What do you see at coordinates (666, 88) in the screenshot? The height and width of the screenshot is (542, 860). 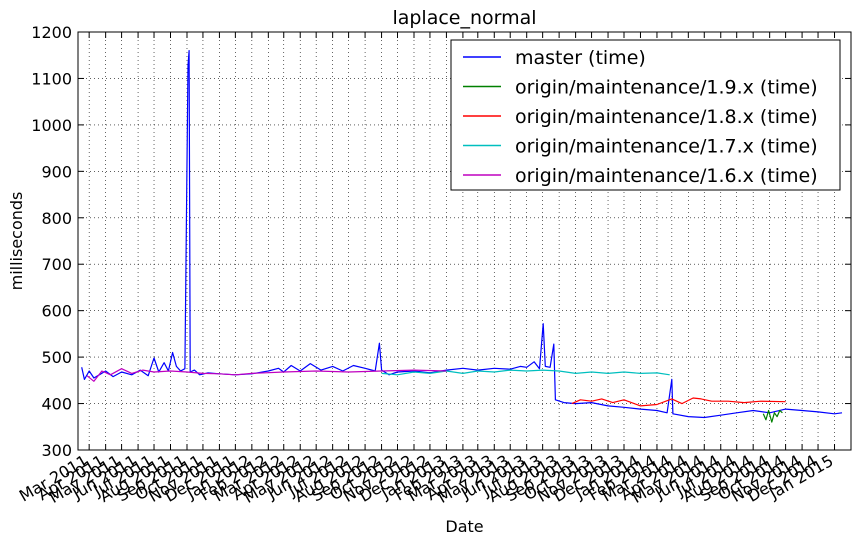 I see `legend-entry-2: origin/maintenance/1.9.x (time)` at bounding box center [666, 88].